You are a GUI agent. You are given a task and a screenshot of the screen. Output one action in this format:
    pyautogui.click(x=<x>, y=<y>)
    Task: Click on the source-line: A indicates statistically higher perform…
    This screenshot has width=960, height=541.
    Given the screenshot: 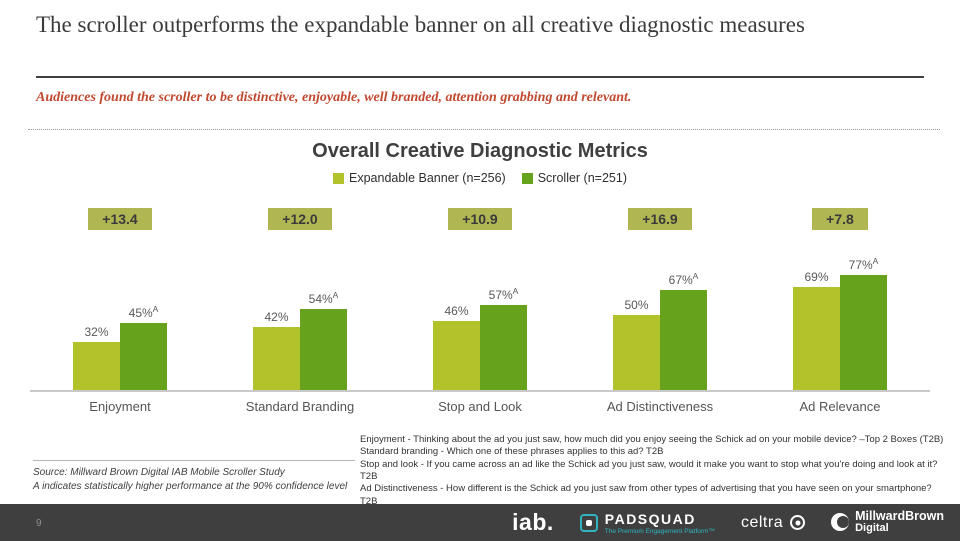 What is the action you would take?
    pyautogui.click(x=190, y=486)
    